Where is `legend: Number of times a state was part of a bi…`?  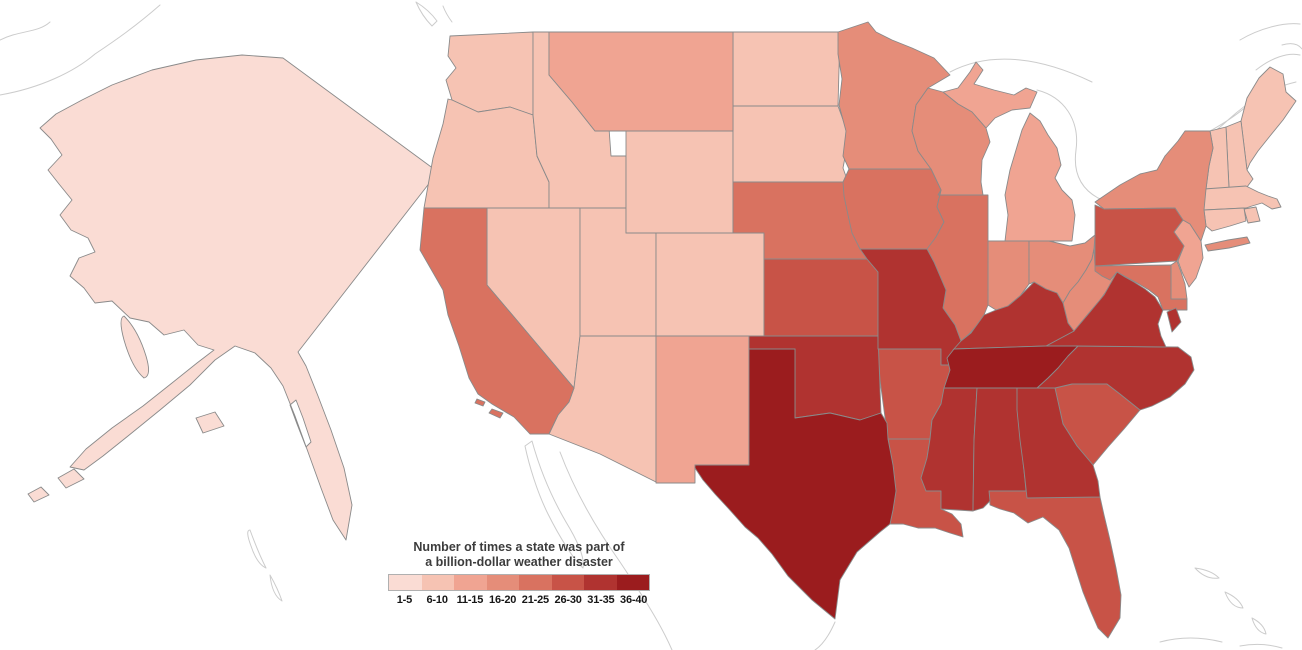 legend: Number of times a state was part of a bi… is located at coordinates (519, 573).